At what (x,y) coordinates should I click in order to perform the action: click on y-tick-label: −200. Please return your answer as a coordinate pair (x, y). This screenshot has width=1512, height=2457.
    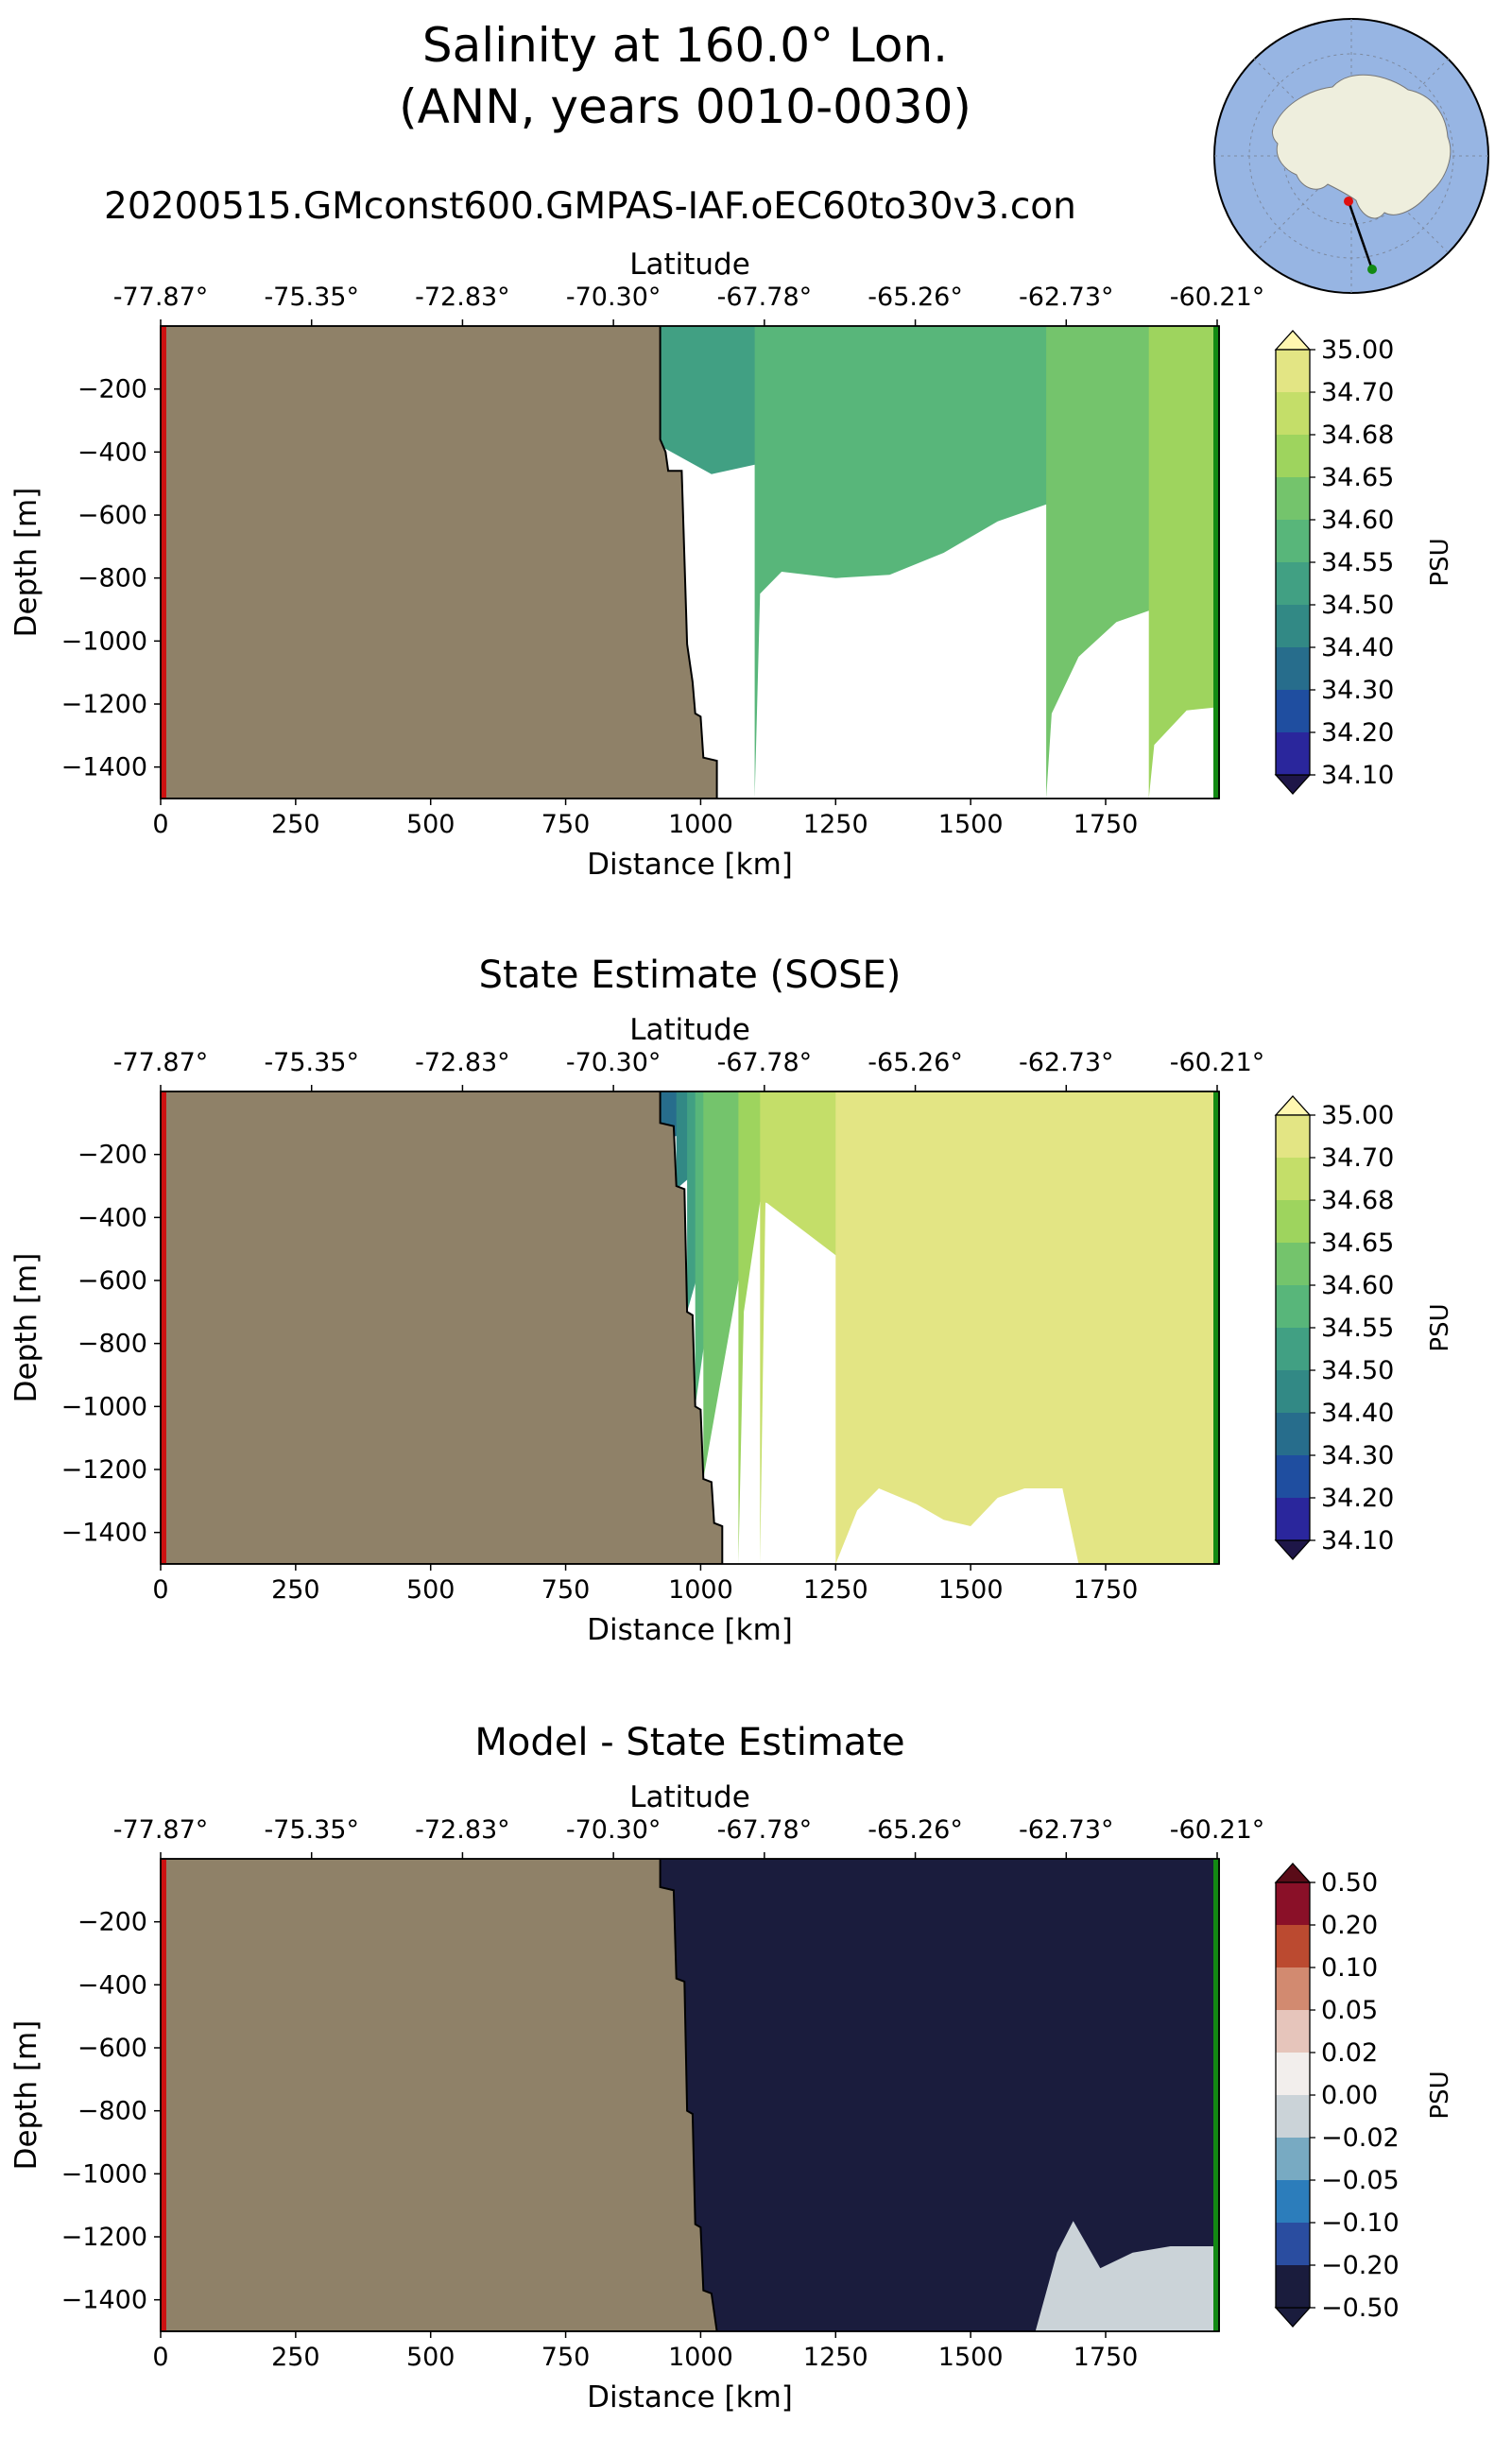
    Looking at the image, I should click on (112, 389).